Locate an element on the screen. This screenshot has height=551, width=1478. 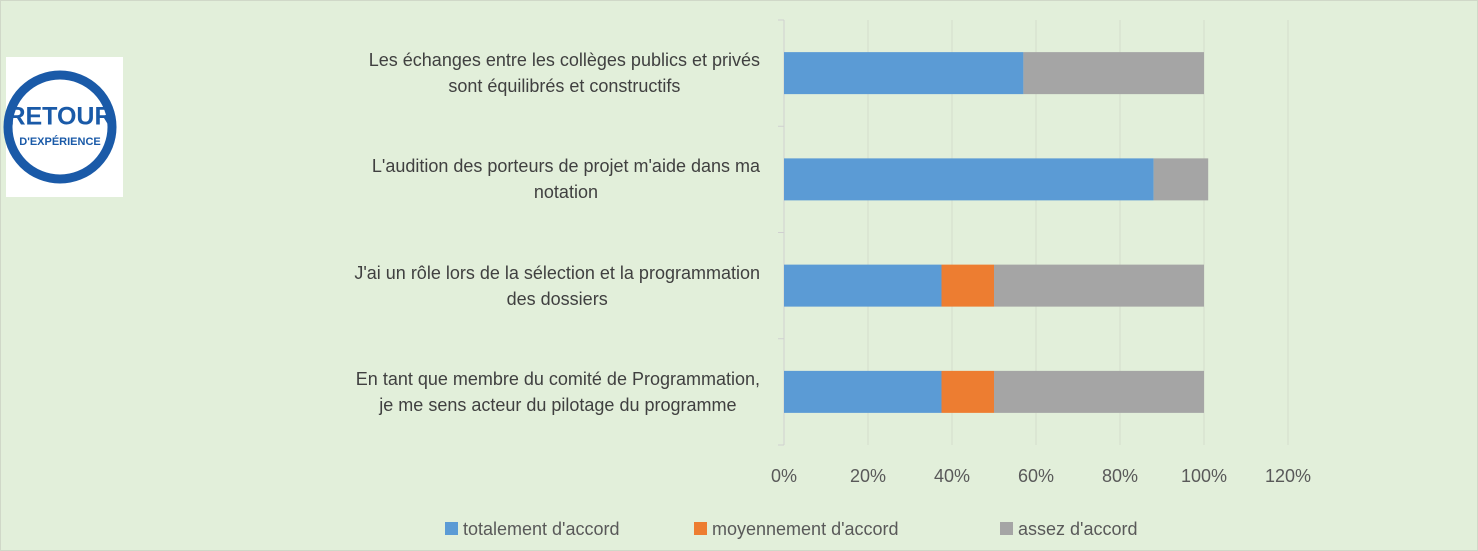
x-tick-label: 100% is located at coordinates (1204, 476).